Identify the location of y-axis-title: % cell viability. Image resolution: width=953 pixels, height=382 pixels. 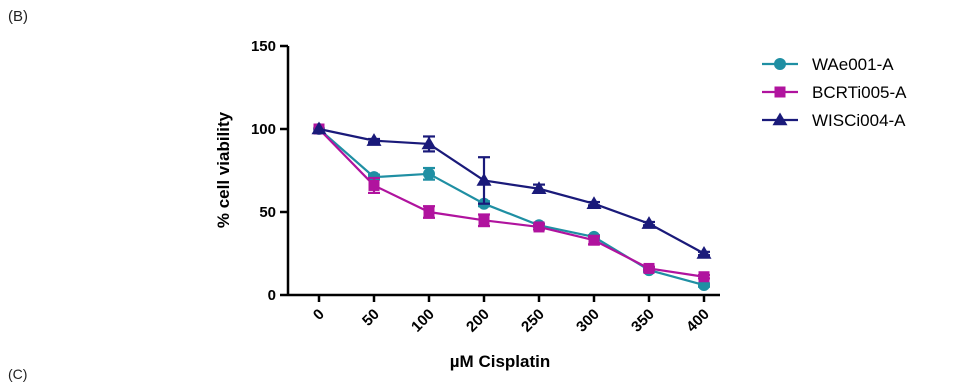
(223, 169).